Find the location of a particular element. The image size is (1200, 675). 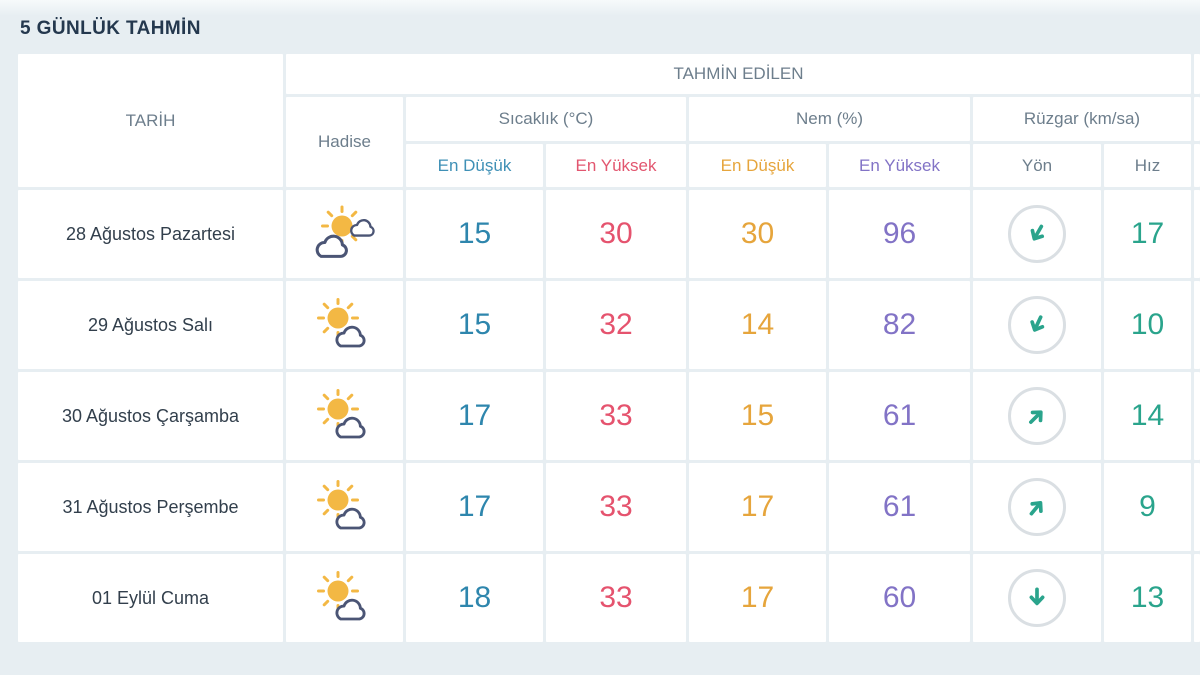

humidity-min-cell: 15 is located at coordinates (757, 416).